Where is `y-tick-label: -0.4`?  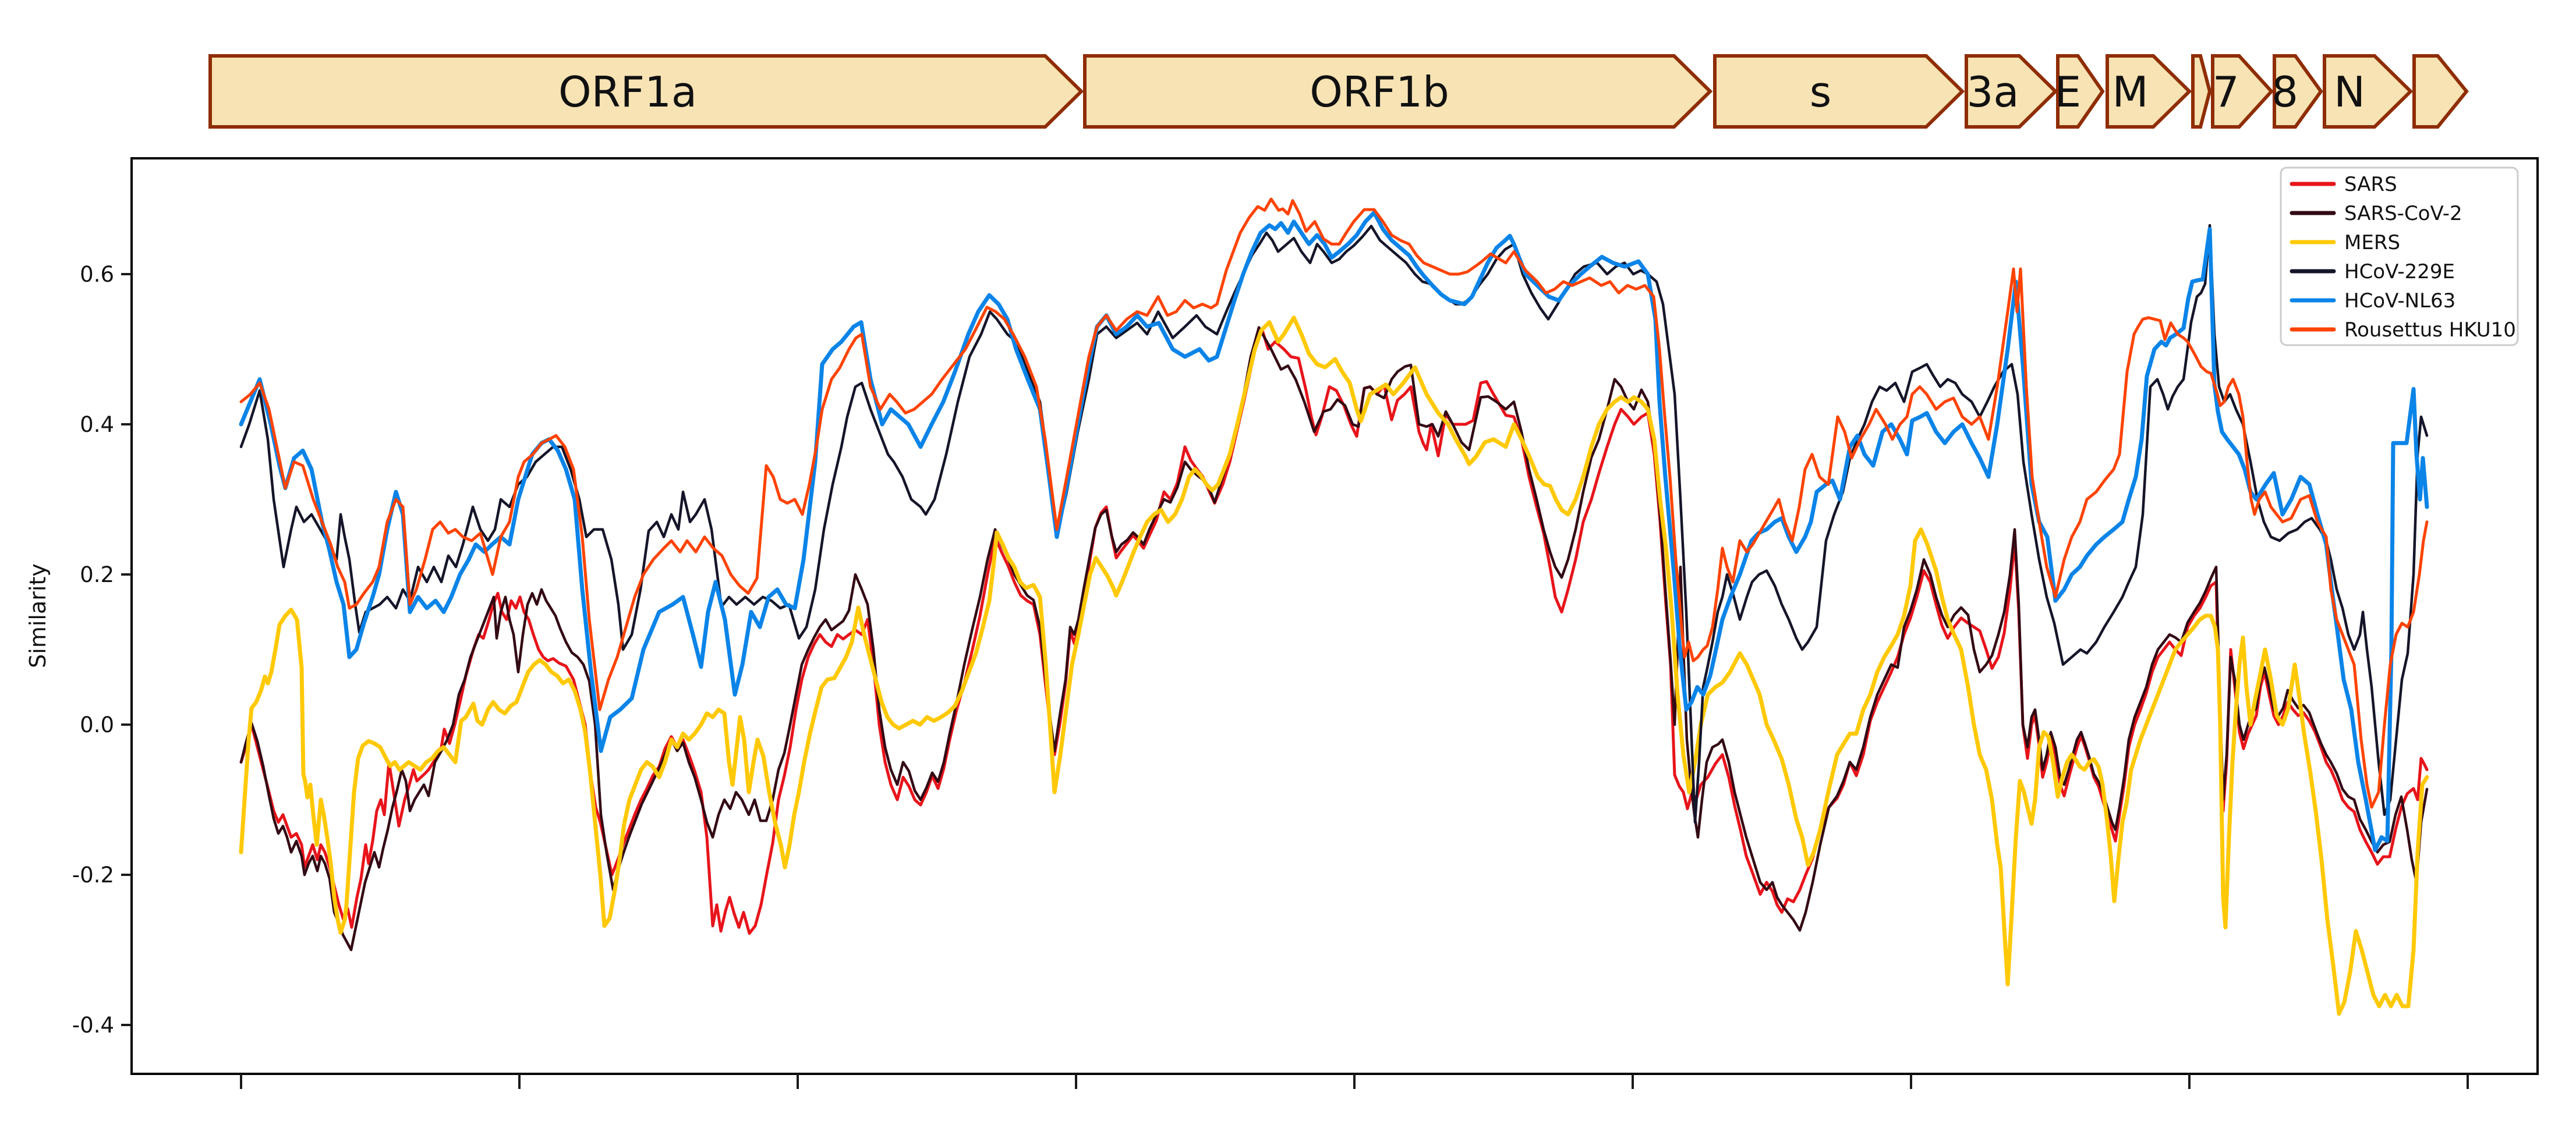
y-tick-label: -0.4 is located at coordinates (93, 1025).